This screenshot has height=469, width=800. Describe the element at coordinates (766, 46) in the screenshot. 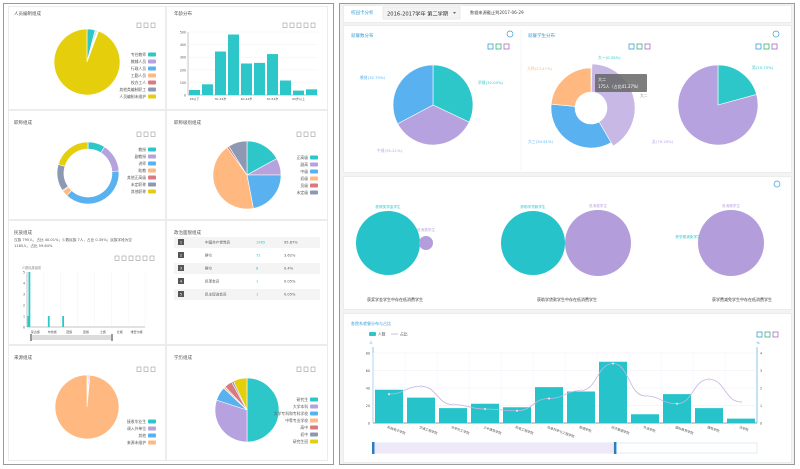

I see `gender-refresh-icon` at that location.